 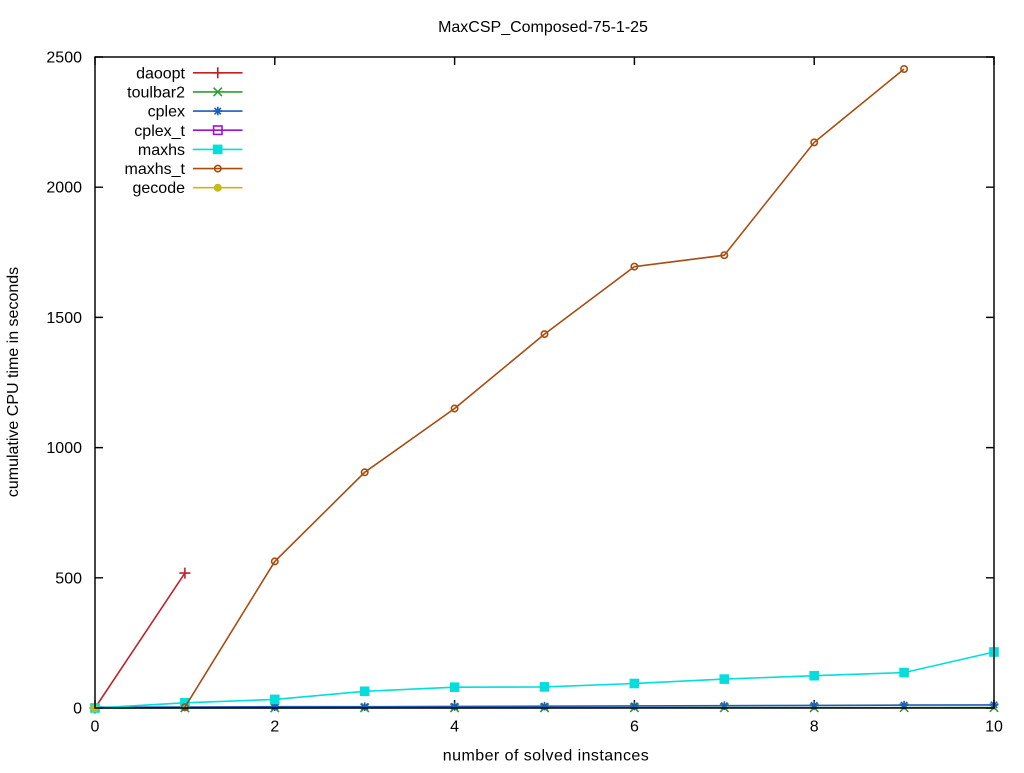 I want to click on svg-text: cplex, so click(x=166, y=112).